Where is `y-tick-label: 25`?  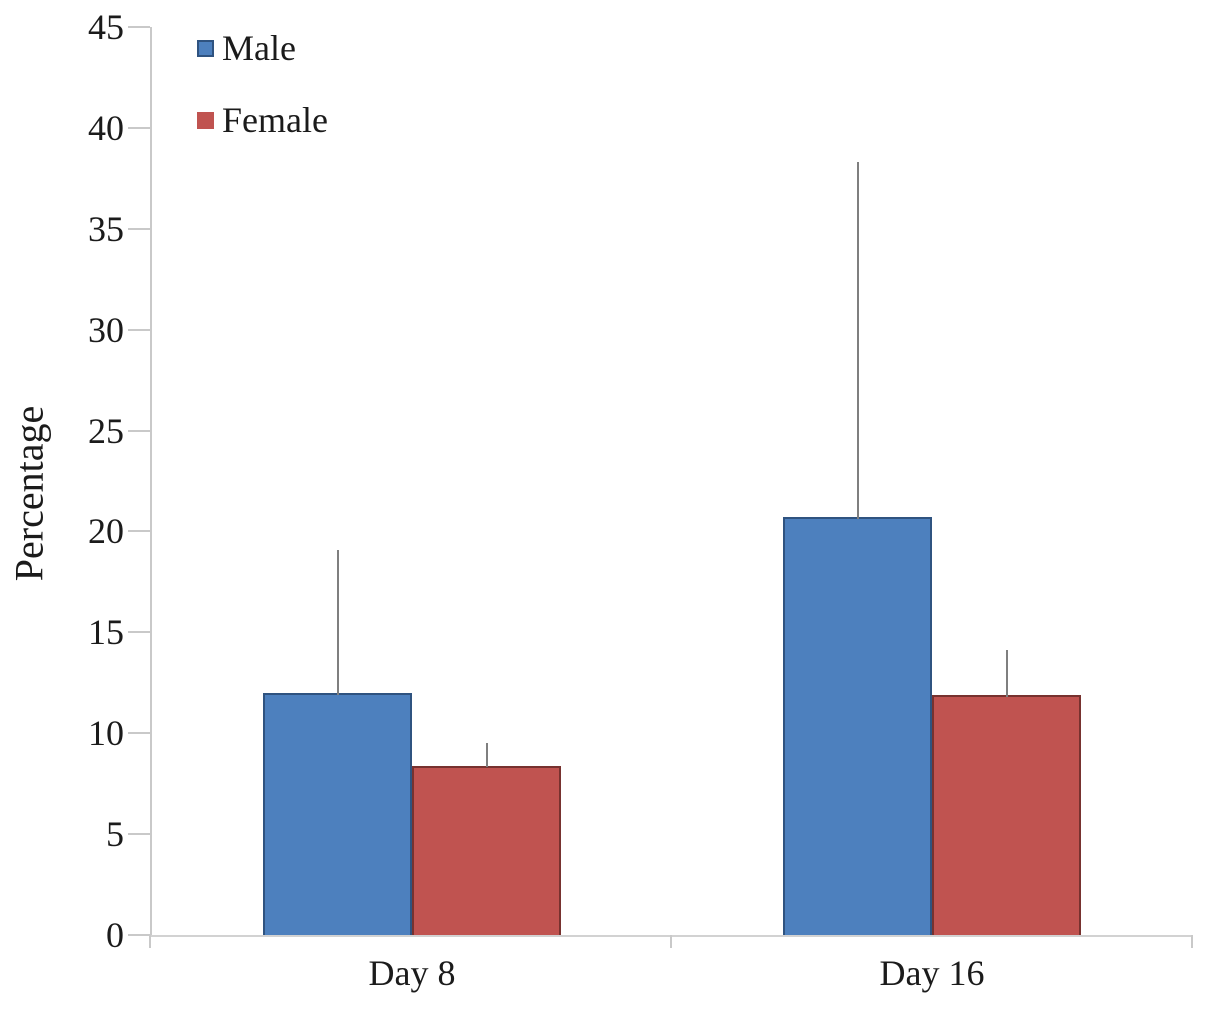
y-tick-label: 25 is located at coordinates (106, 430).